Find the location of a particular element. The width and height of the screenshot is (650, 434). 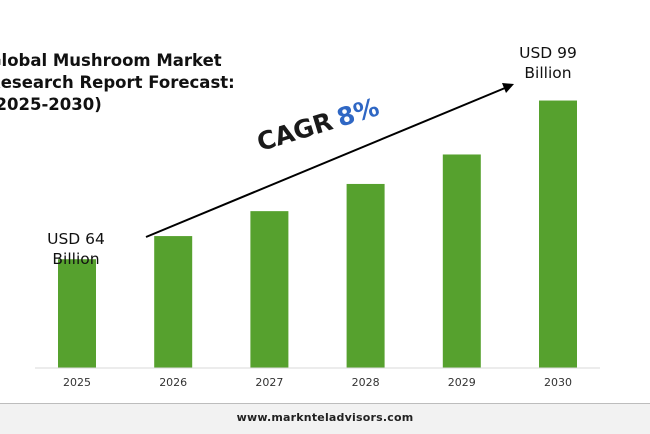

title-line-1: Global Mushroom Market is located at coordinates (111, 60).